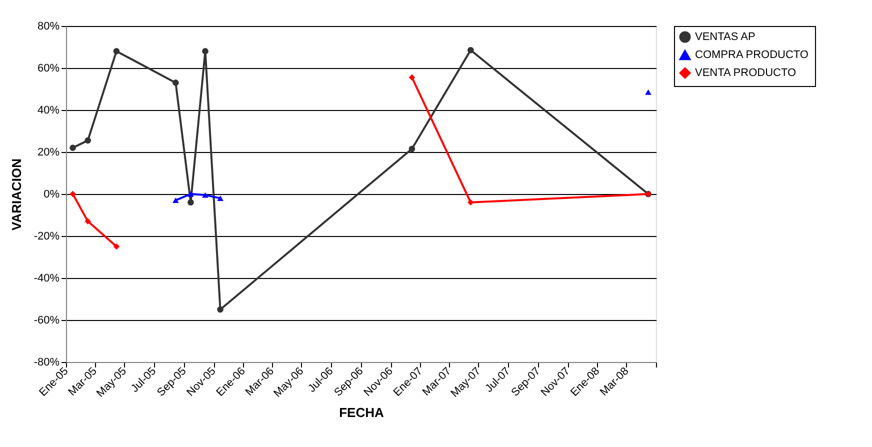 The width and height of the screenshot is (872, 447). Describe the element at coordinates (48, 152) in the screenshot. I see `y-tick-label: 20%` at that location.